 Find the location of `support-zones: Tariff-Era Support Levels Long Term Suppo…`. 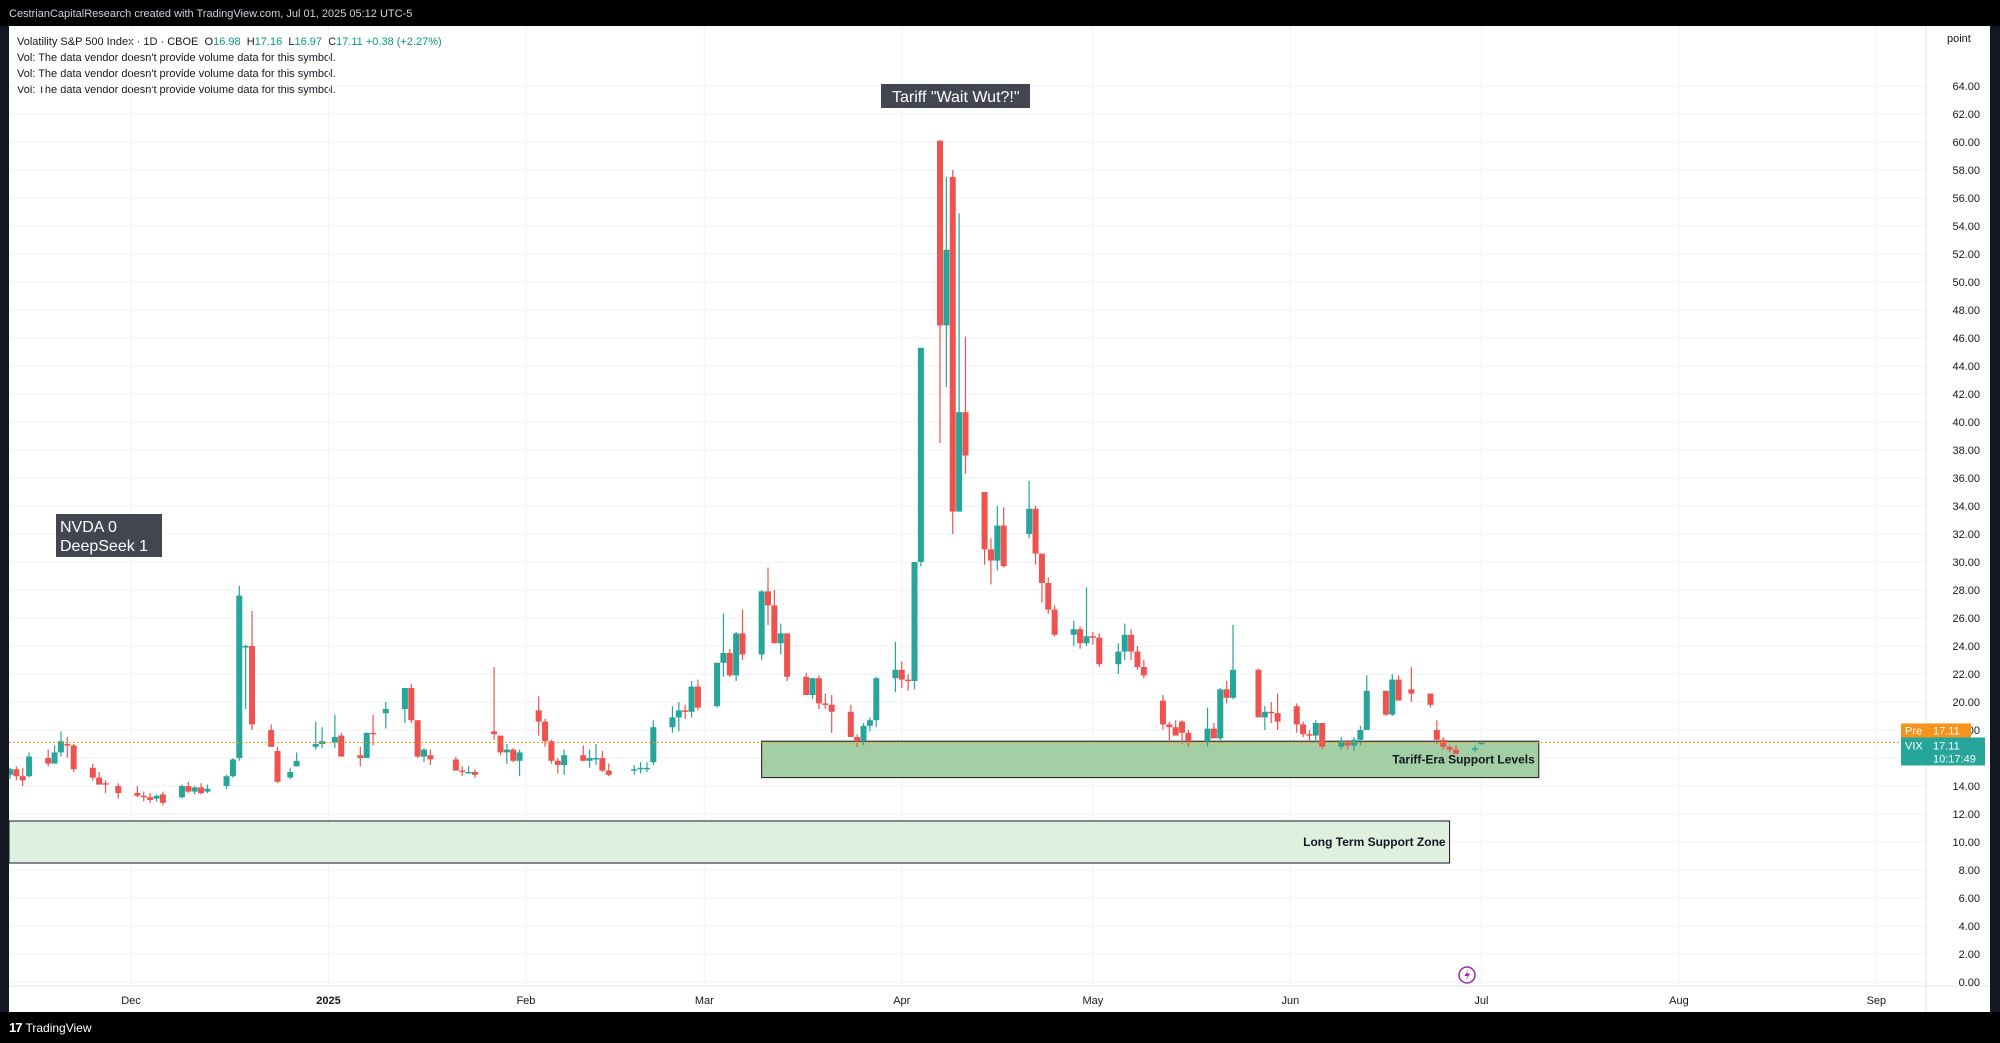

support-zones: Tariff-Era Support Levels Long Term Suppo… is located at coordinates (774, 802).